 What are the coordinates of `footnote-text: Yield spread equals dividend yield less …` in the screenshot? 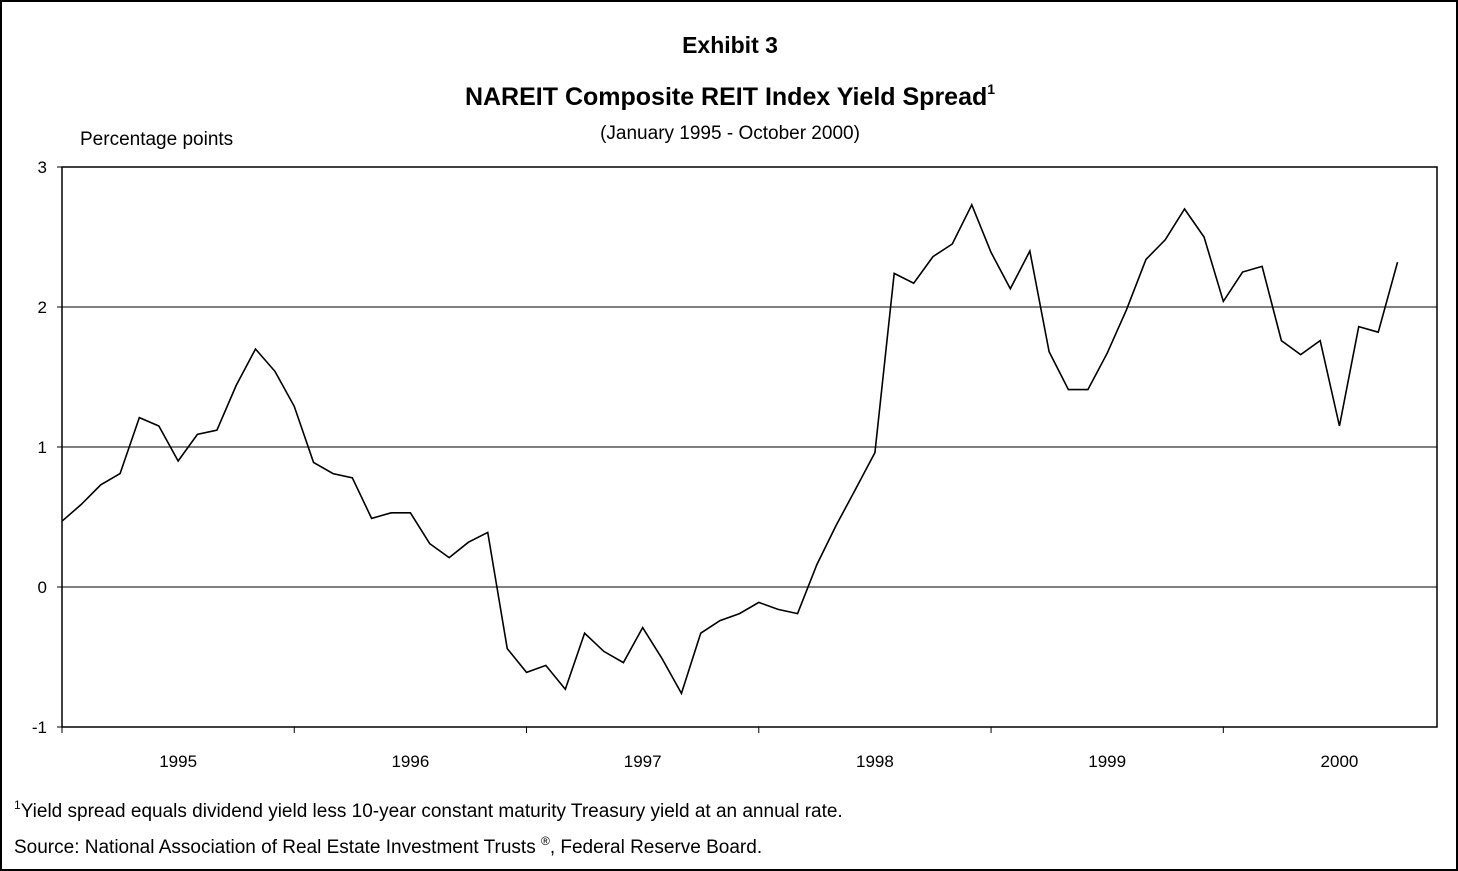 It's located at (432, 811).